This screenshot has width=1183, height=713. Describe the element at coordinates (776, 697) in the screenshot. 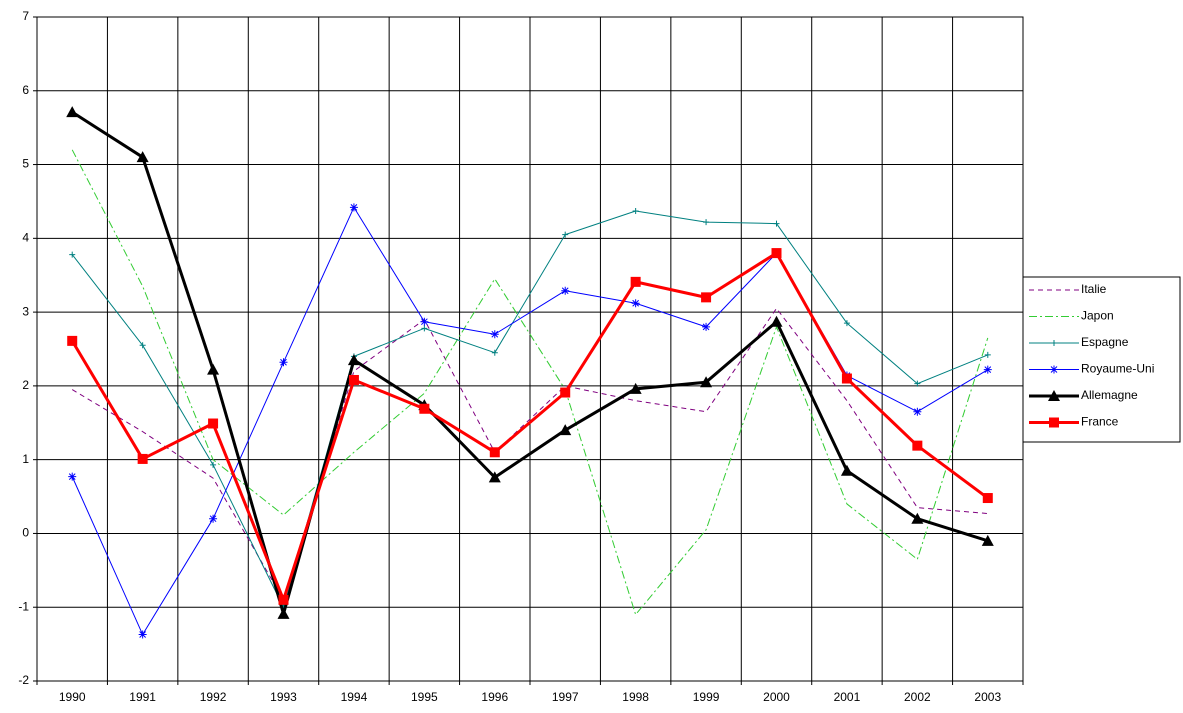

I see `x-tick-label: 2000` at that location.